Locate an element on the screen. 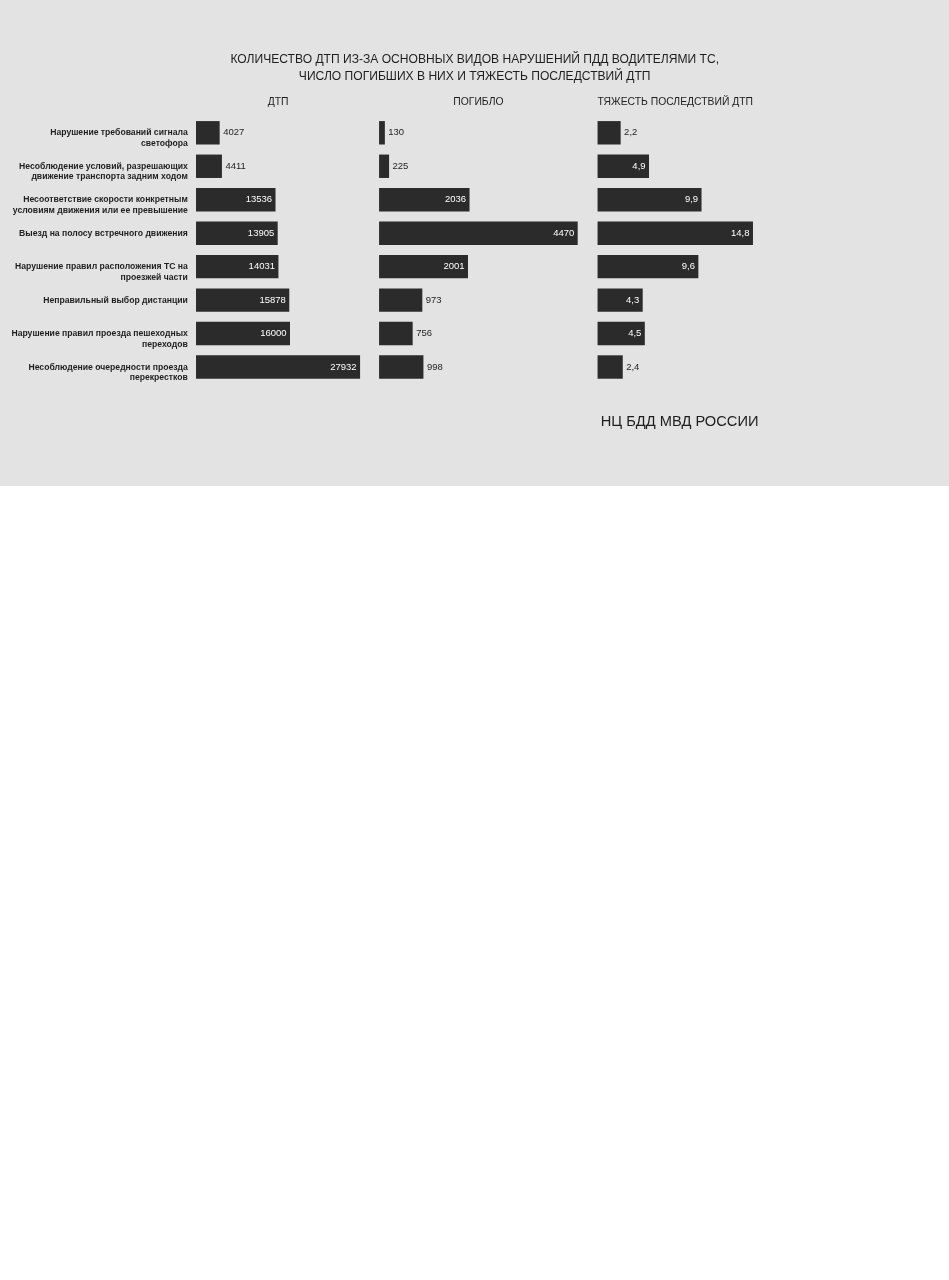 Image resolution: width=949 pixels, height=1280 pixels. data-label: 9,6 is located at coordinates (688, 266).